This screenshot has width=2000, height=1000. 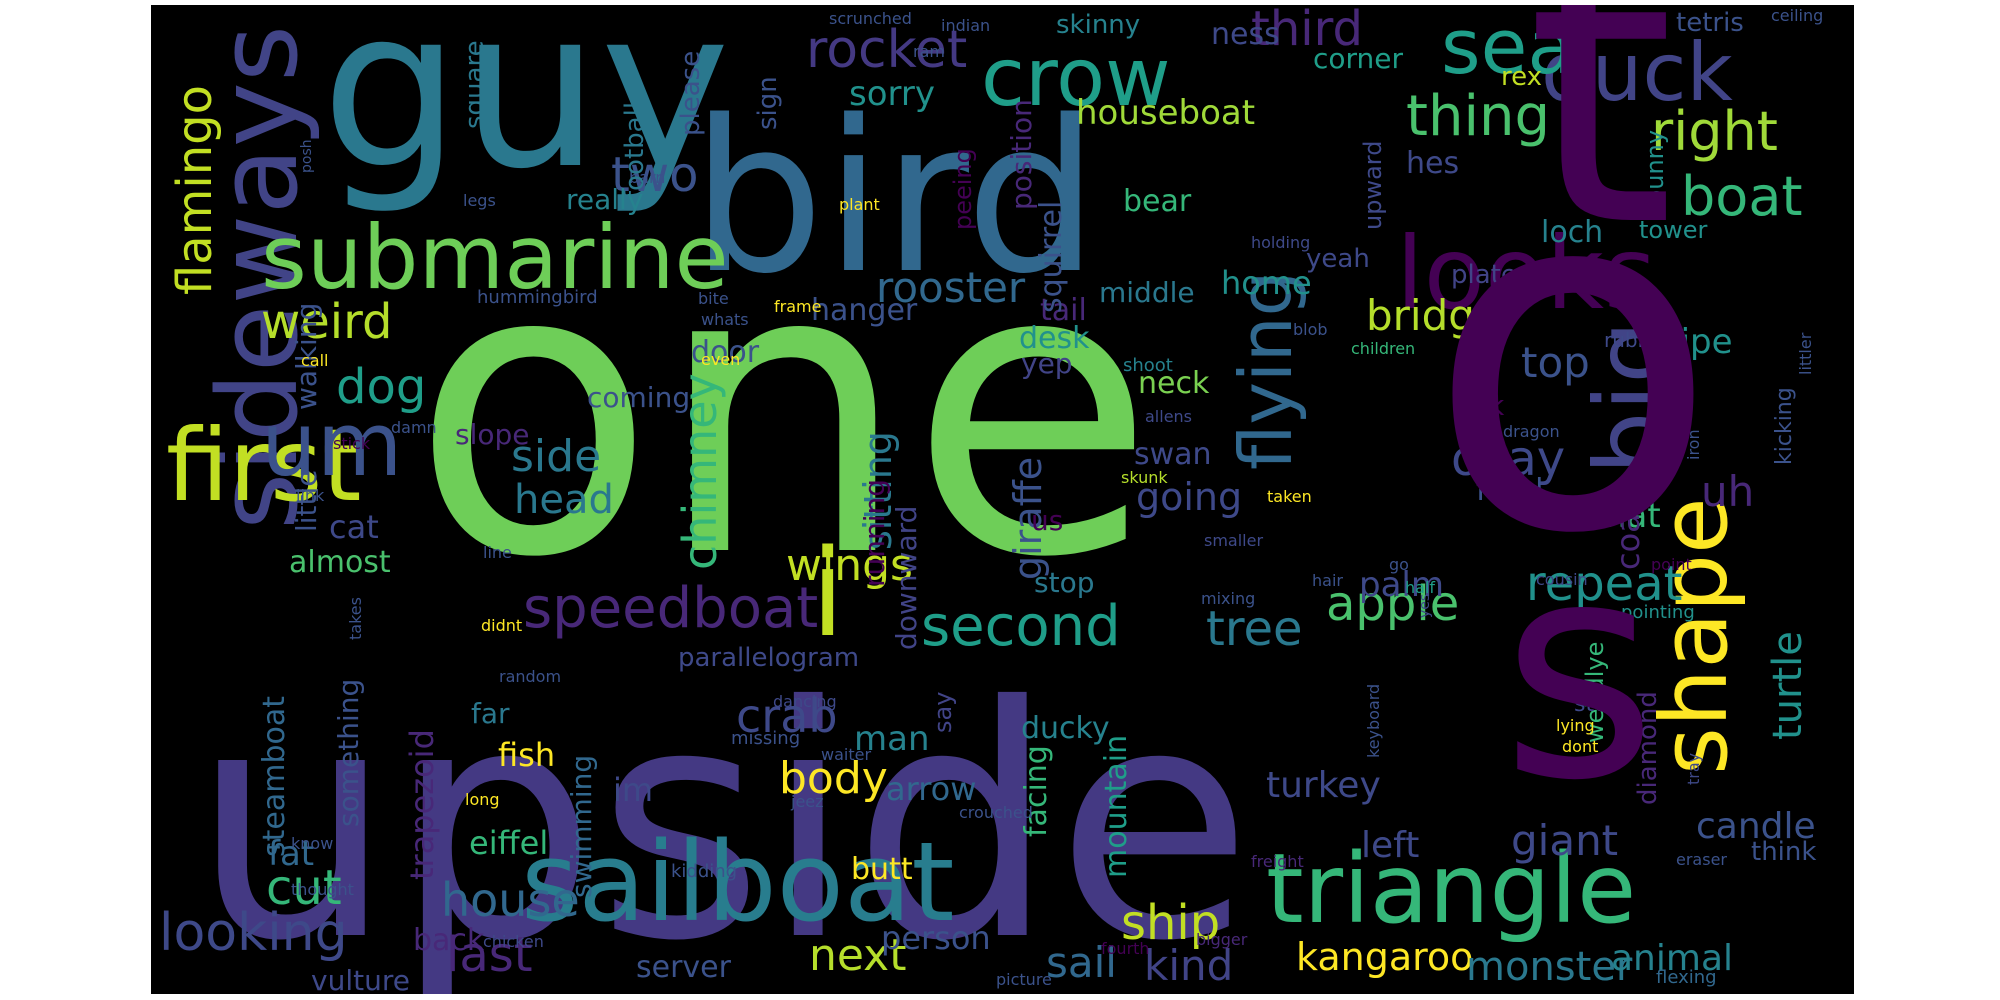 What do you see at coordinates (1575, 725) in the screenshot?
I see `word-lying: lying` at bounding box center [1575, 725].